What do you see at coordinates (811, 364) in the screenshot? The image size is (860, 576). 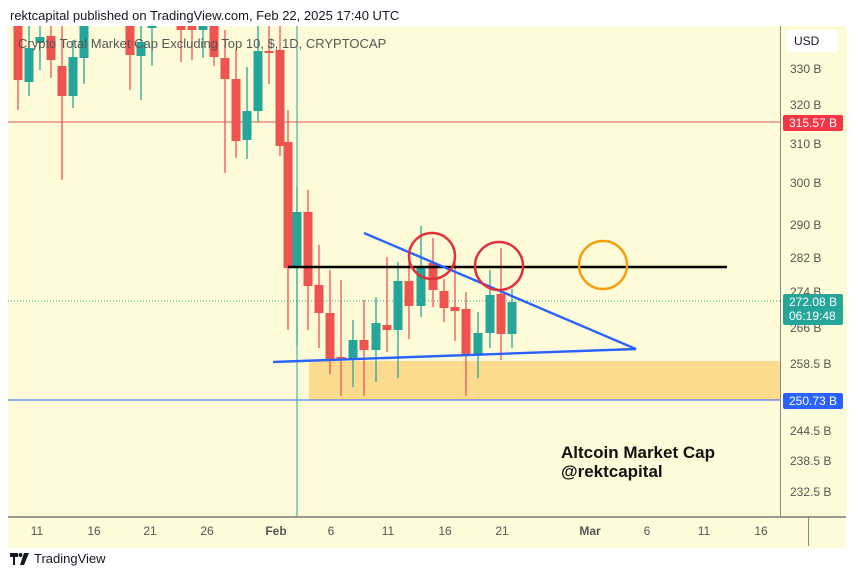 I see `price-tick: 258.5 B` at bounding box center [811, 364].